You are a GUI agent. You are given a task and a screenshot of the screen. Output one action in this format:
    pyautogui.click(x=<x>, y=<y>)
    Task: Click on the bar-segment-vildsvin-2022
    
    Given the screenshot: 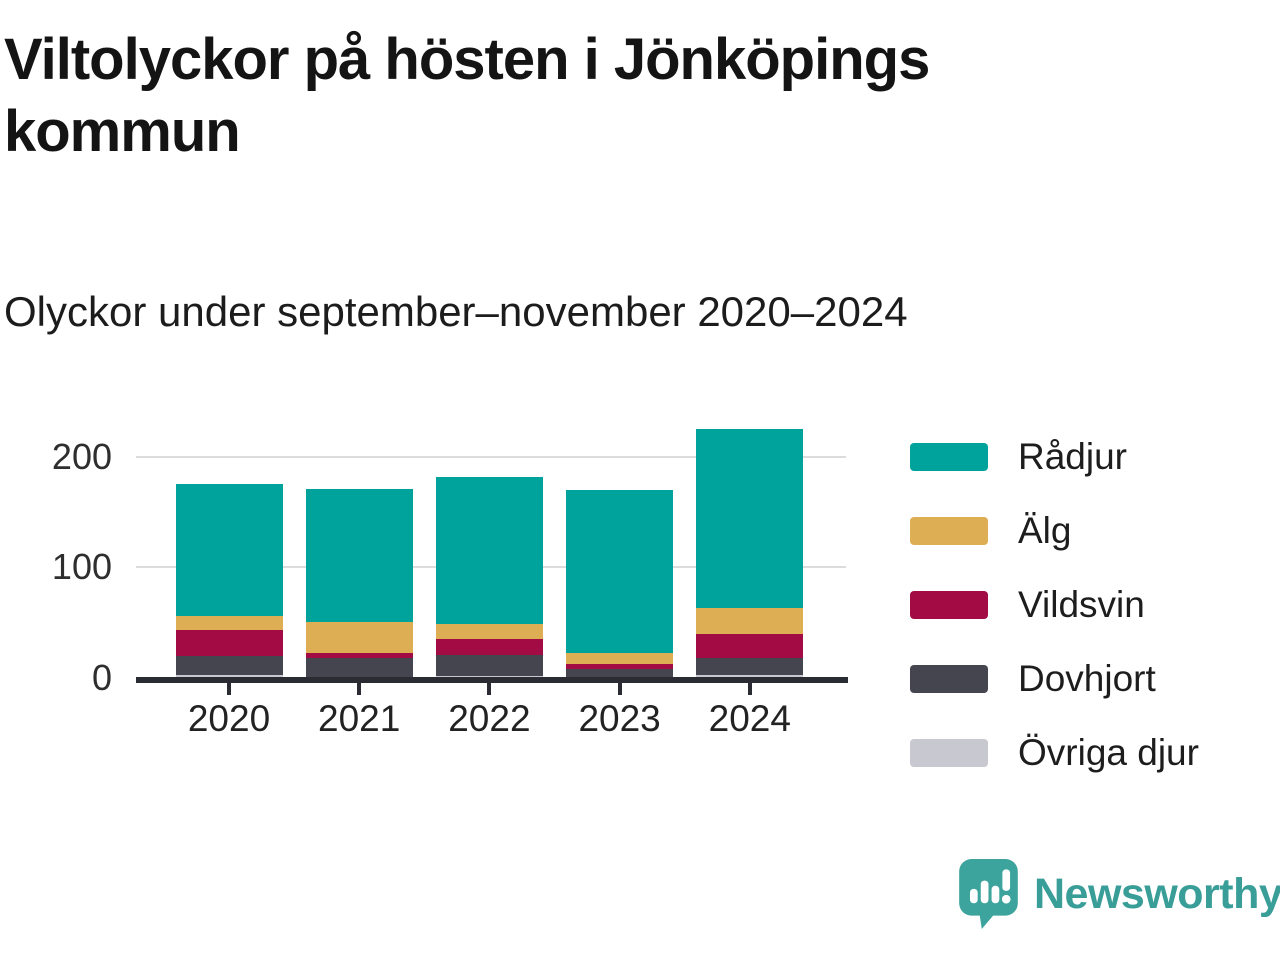 What is the action you would take?
    pyautogui.click(x=489, y=647)
    